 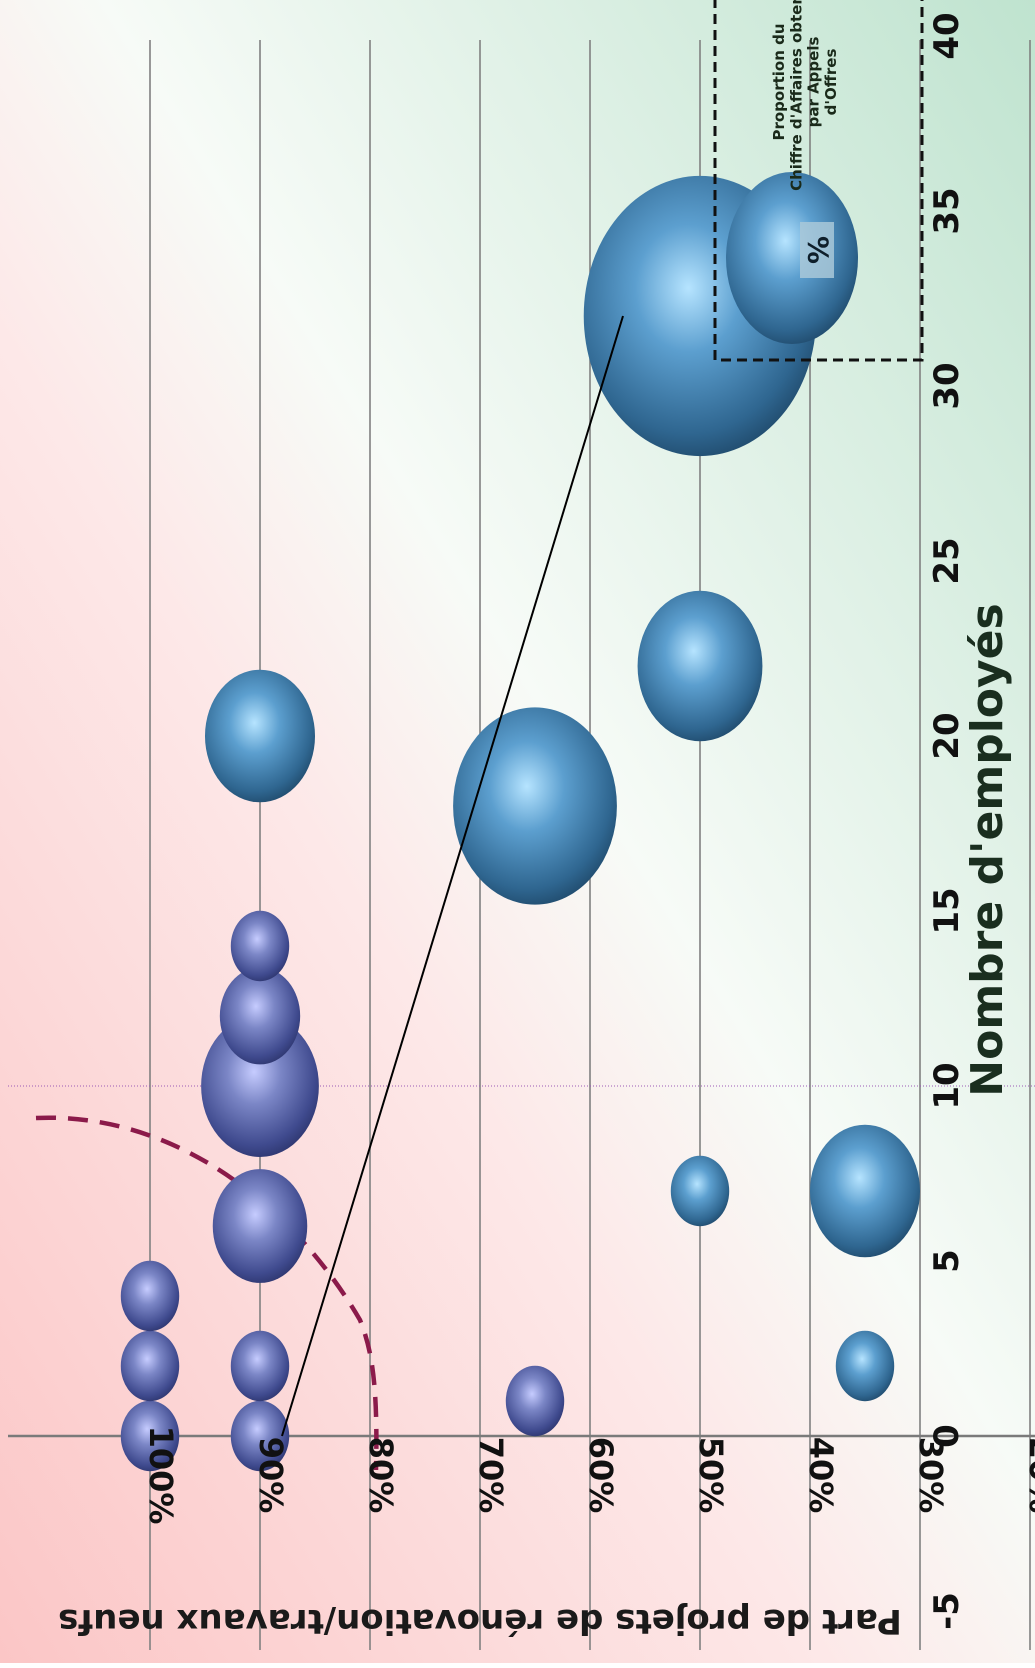 What do you see at coordinates (601, 1475) in the screenshot?
I see `y-tick-label: 60%` at bounding box center [601, 1475].